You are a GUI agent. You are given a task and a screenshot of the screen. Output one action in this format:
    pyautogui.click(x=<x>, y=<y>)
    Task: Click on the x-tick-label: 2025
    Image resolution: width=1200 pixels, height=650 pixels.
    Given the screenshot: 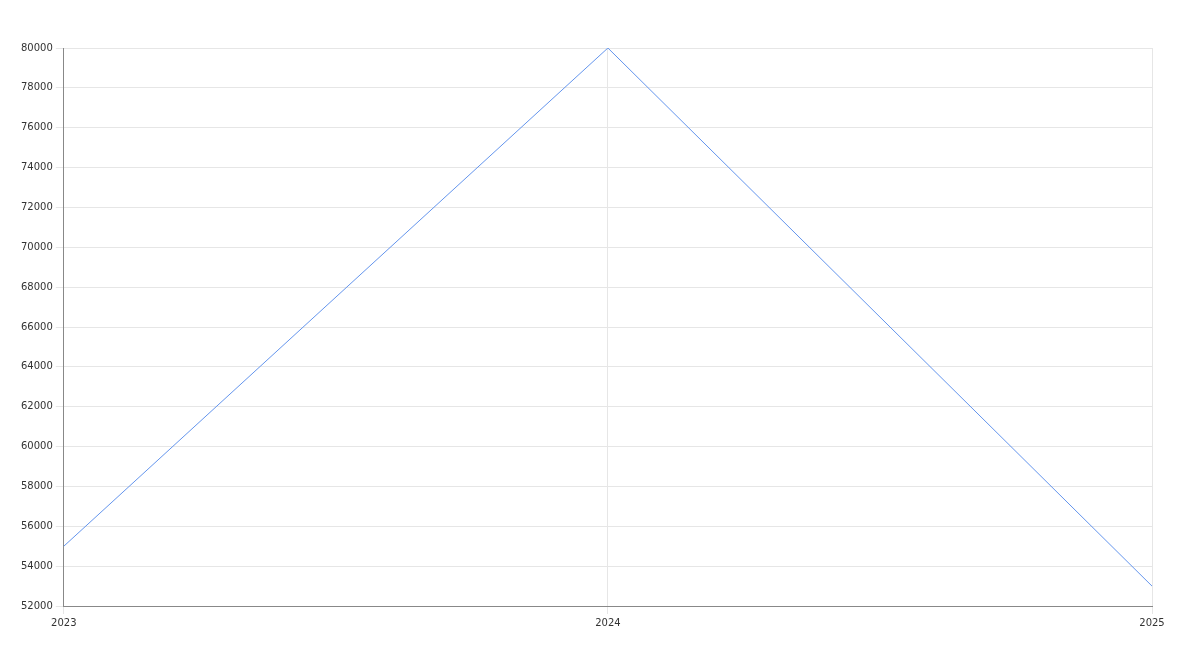 What is the action you would take?
    pyautogui.click(x=1152, y=622)
    